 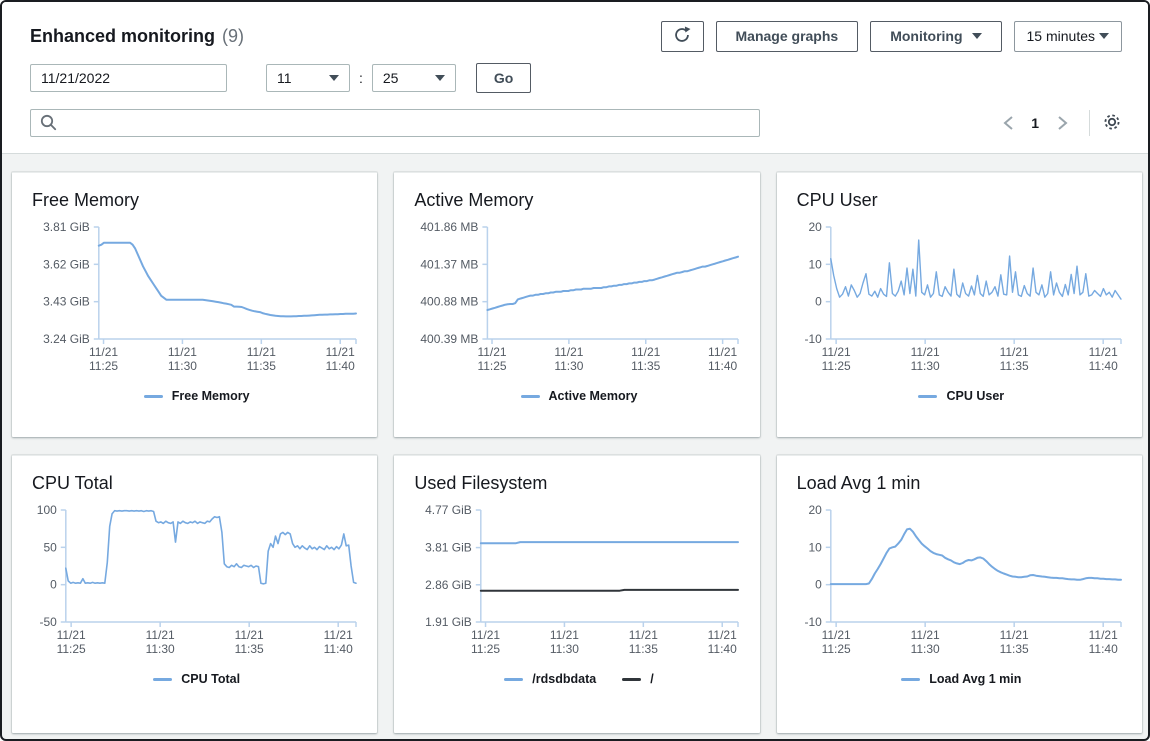 I want to click on legend-item: /, so click(x=638, y=679).